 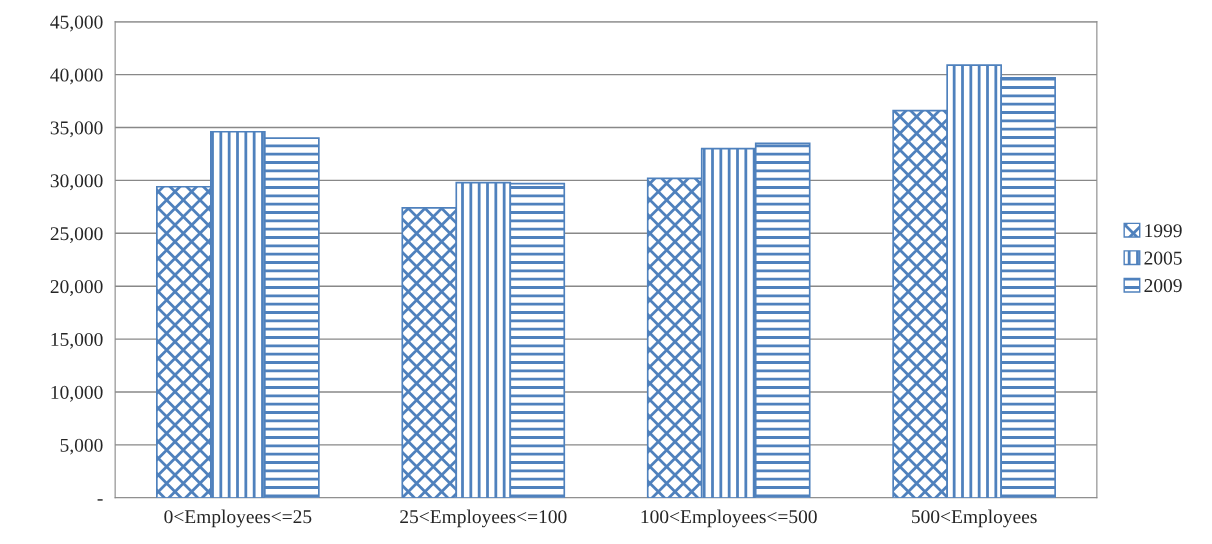 I want to click on y-tick-label: -, so click(x=100, y=500).